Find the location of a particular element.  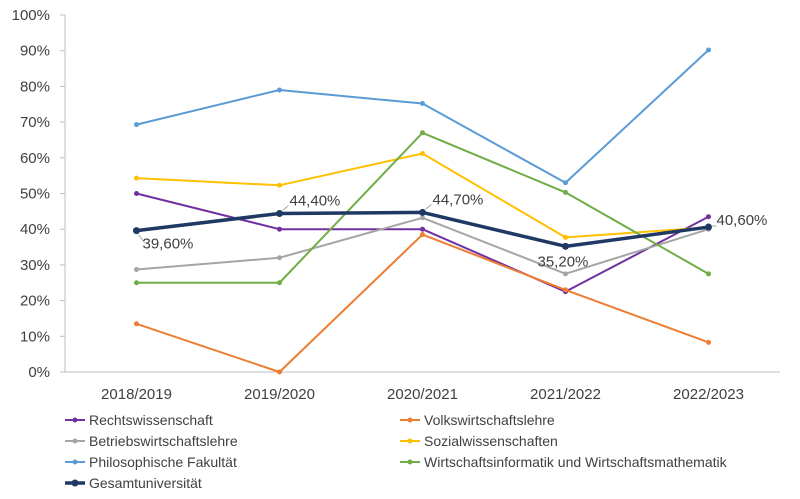

legend-label: Betriebswirtschaftslehre is located at coordinates (163, 441).